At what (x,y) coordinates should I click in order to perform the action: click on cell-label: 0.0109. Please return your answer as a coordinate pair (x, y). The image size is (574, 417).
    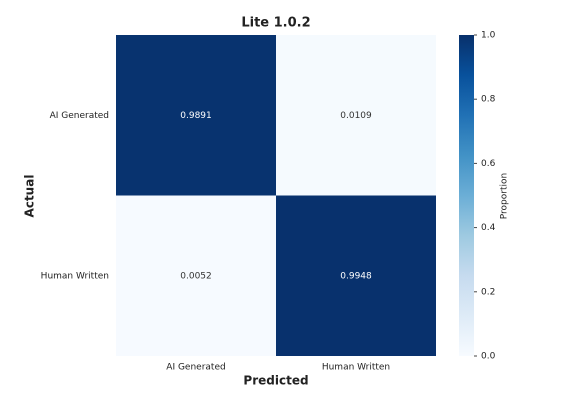
    Looking at the image, I should click on (356, 116).